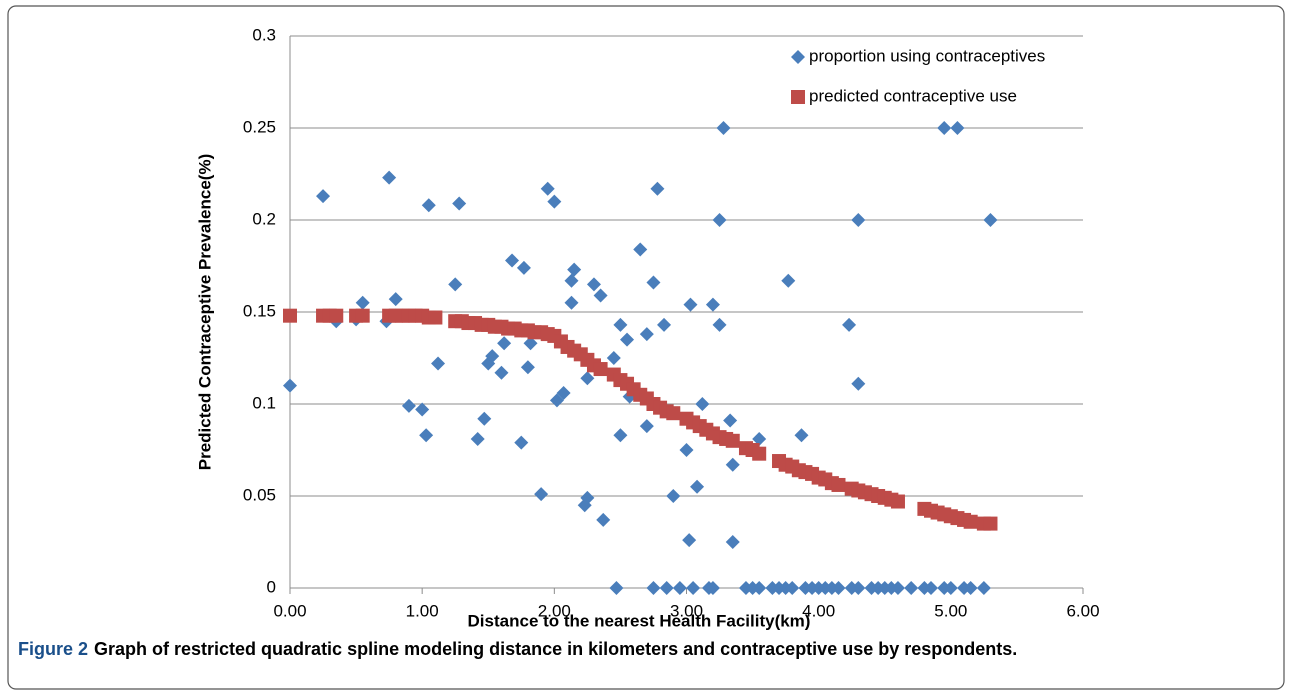 The width and height of the screenshot is (1292, 700). Describe the element at coordinates (818, 610) in the screenshot. I see `x-tick-label: 4.00` at that location.